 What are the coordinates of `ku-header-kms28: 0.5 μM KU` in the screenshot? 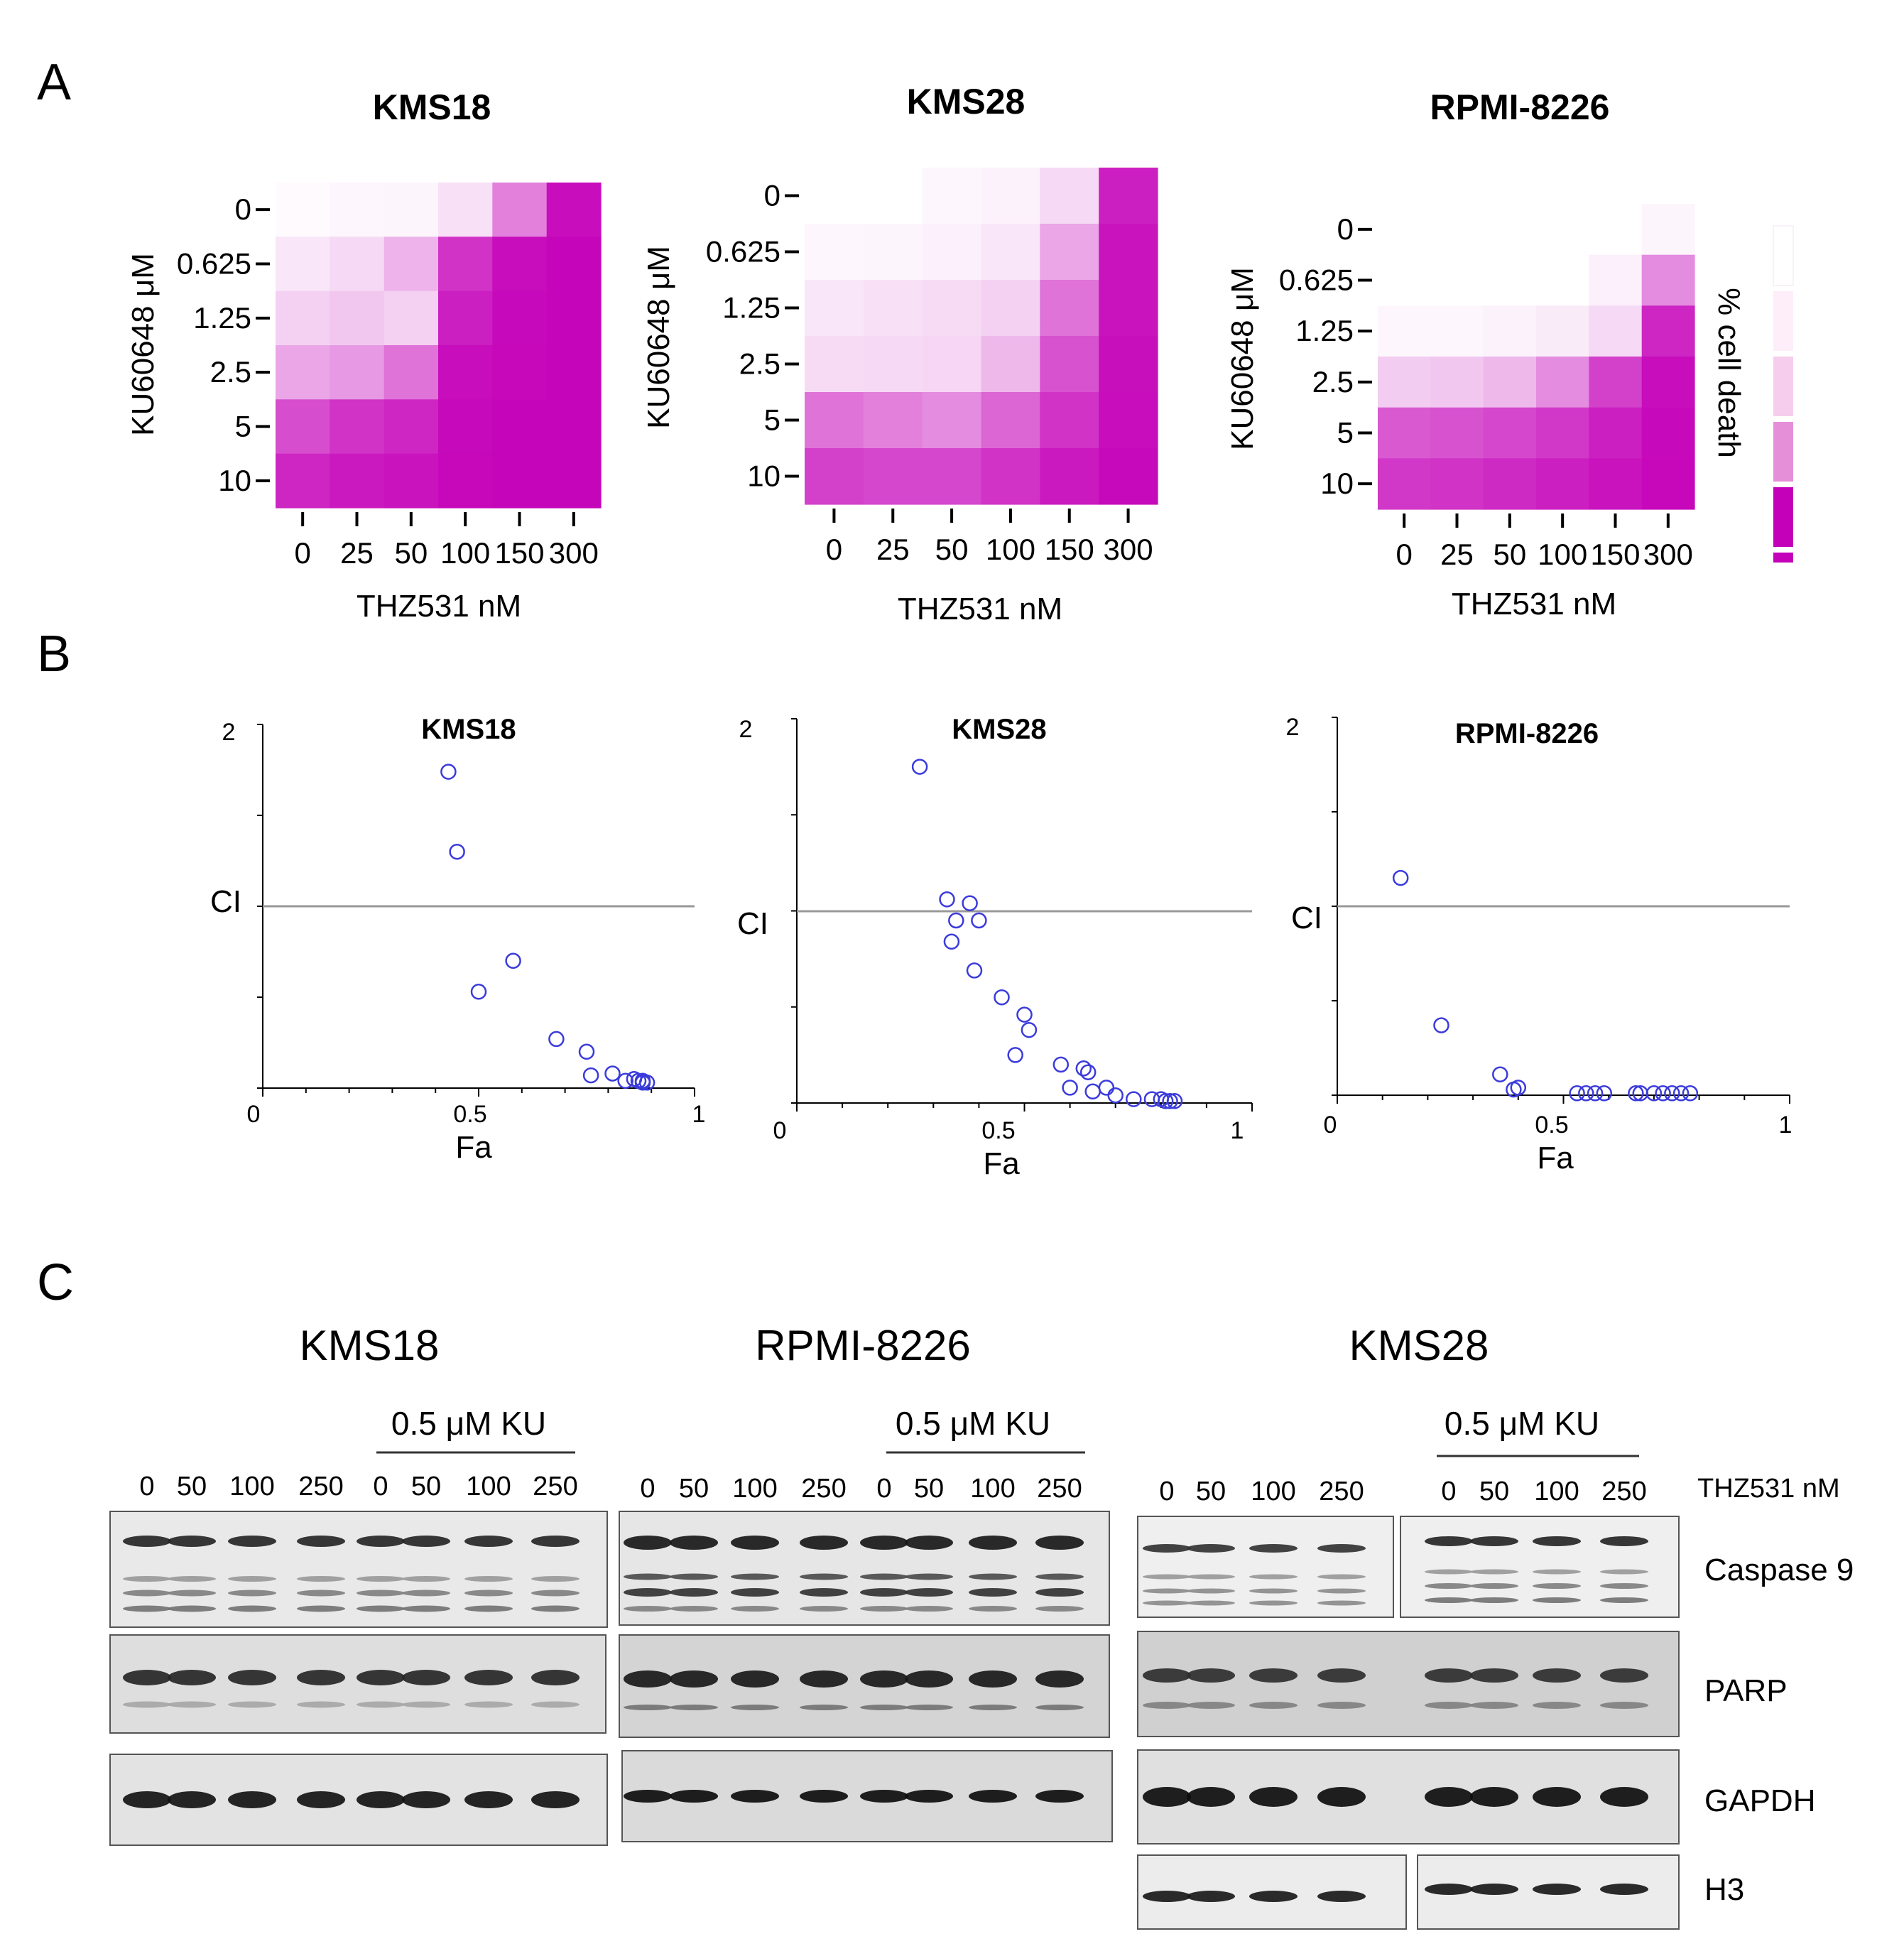 It's located at (1522, 1424).